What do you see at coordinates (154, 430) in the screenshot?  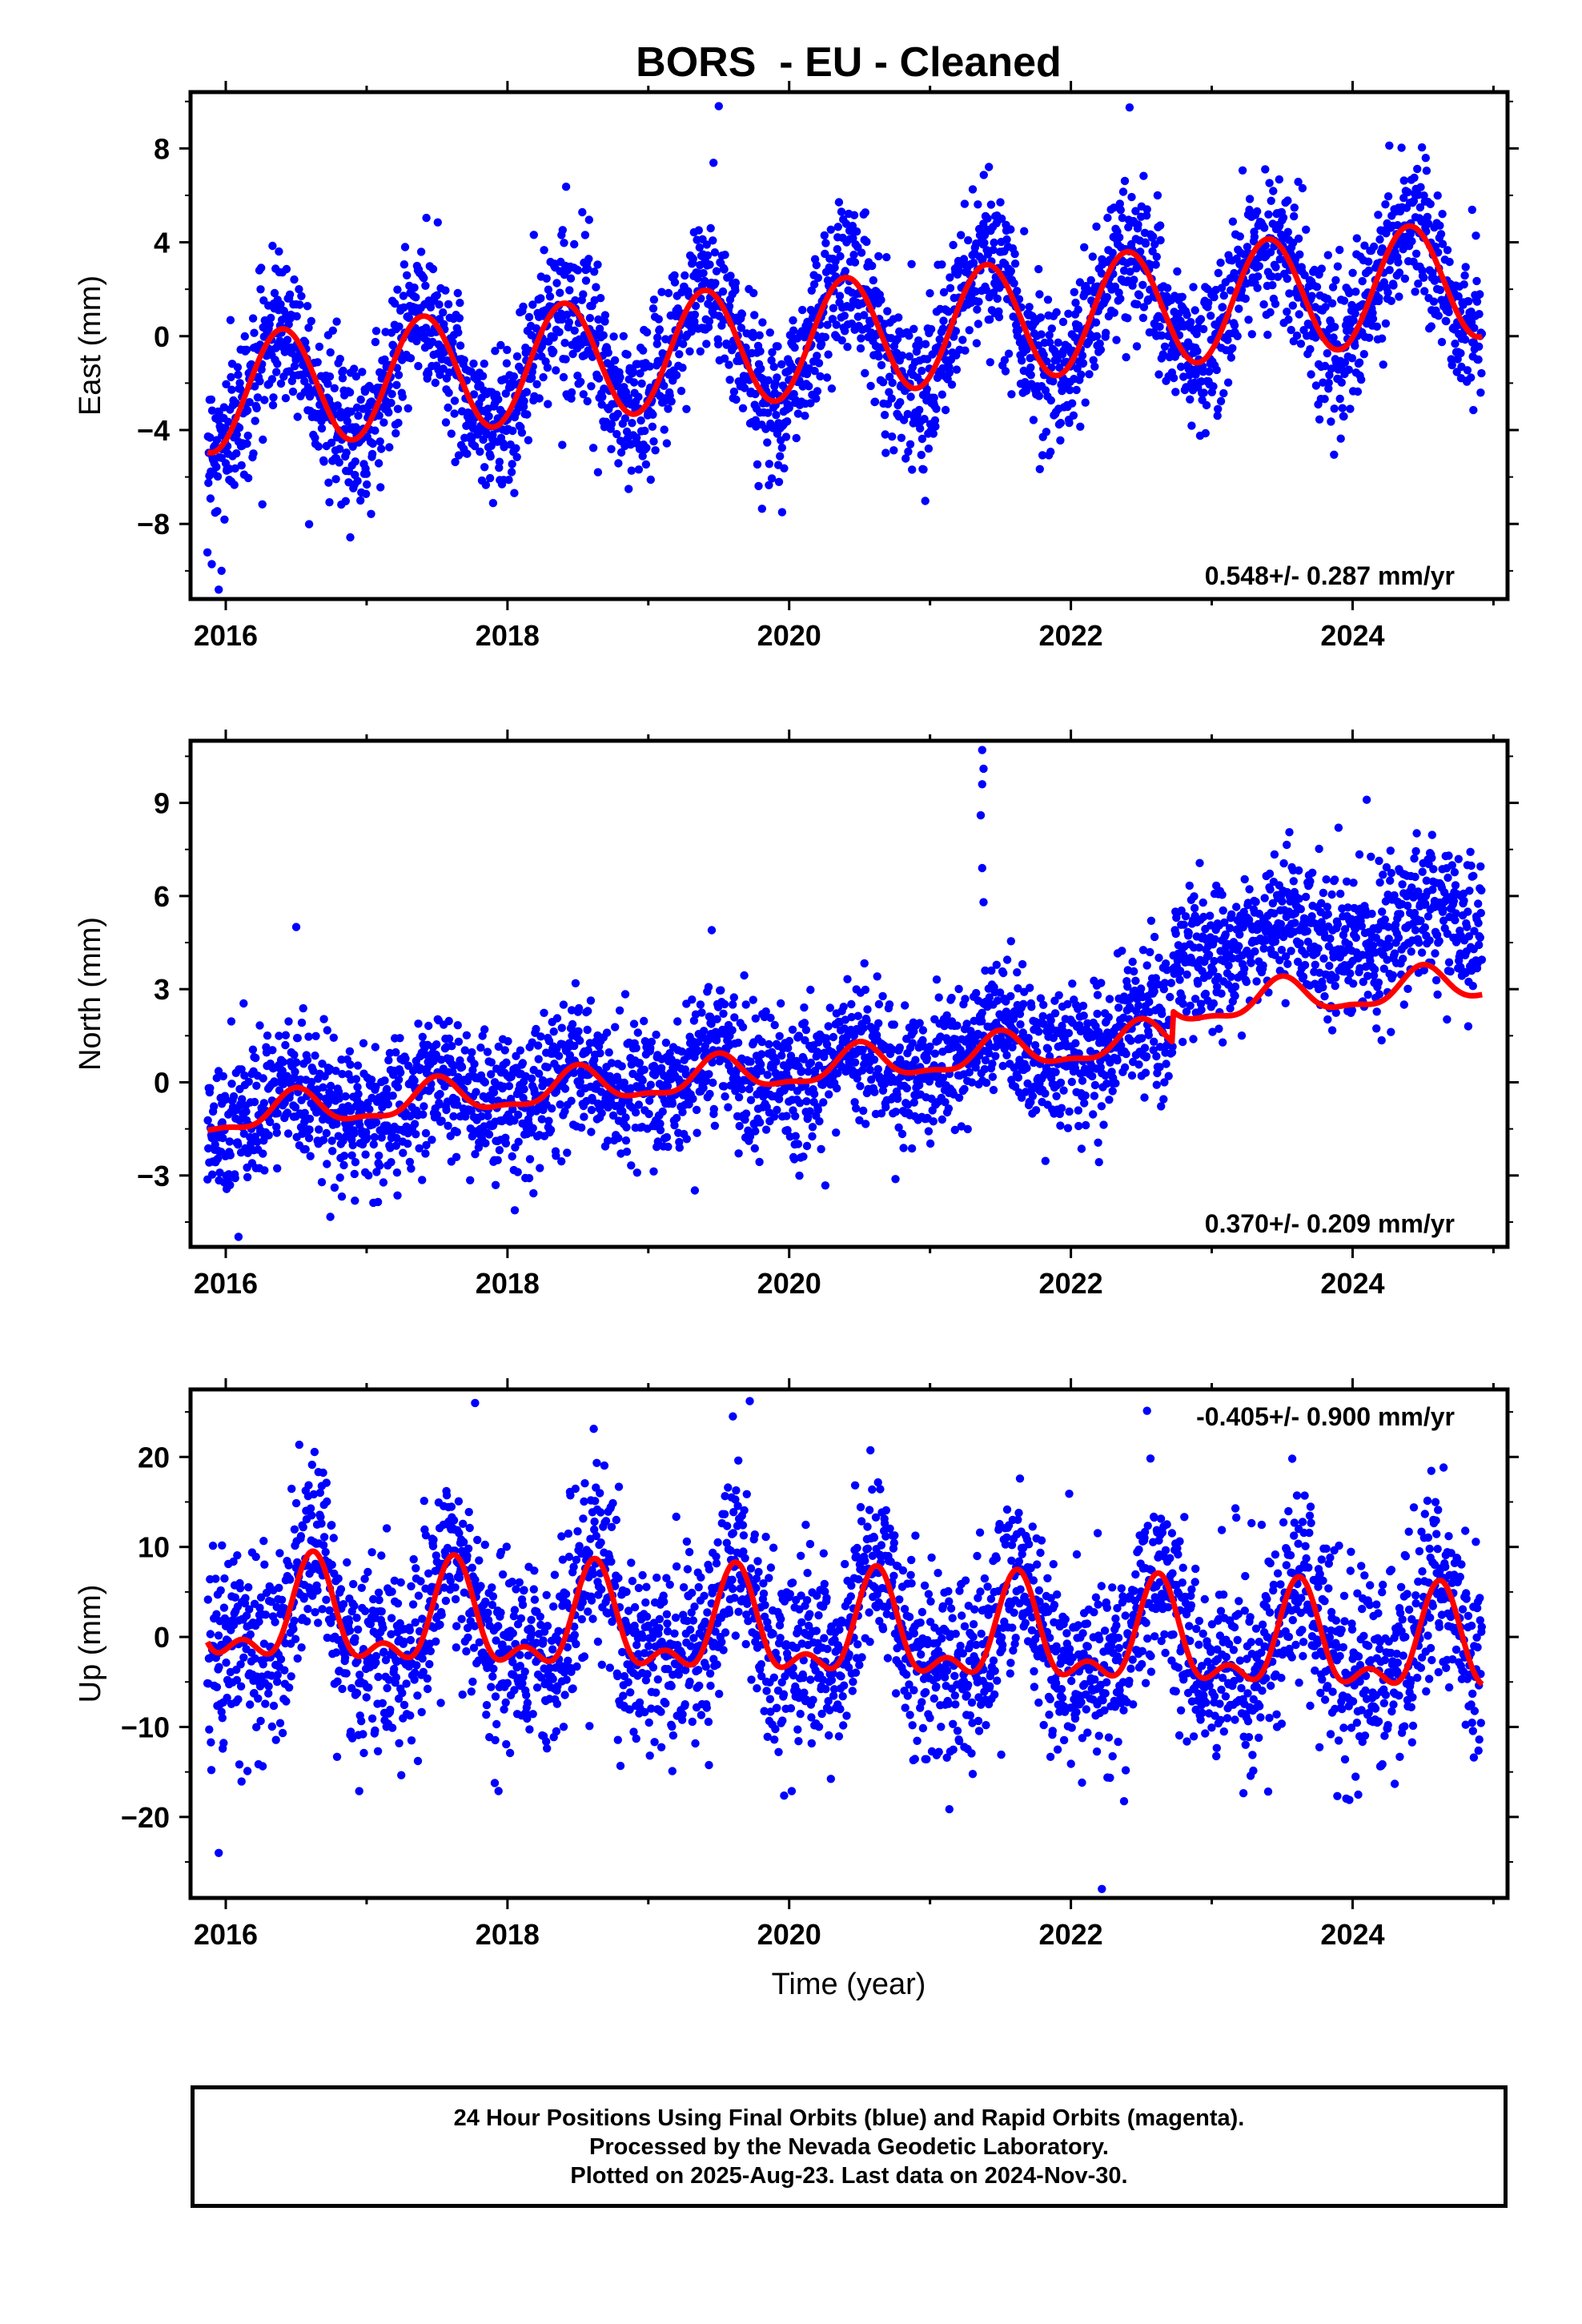 I see `y-tick-label: −4` at bounding box center [154, 430].